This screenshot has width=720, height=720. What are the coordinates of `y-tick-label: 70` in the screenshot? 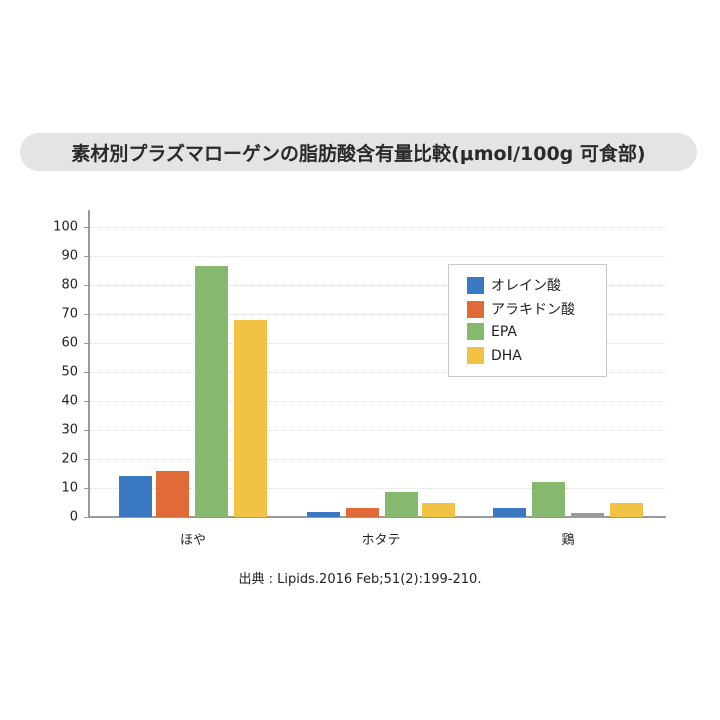 It's located at (69, 314).